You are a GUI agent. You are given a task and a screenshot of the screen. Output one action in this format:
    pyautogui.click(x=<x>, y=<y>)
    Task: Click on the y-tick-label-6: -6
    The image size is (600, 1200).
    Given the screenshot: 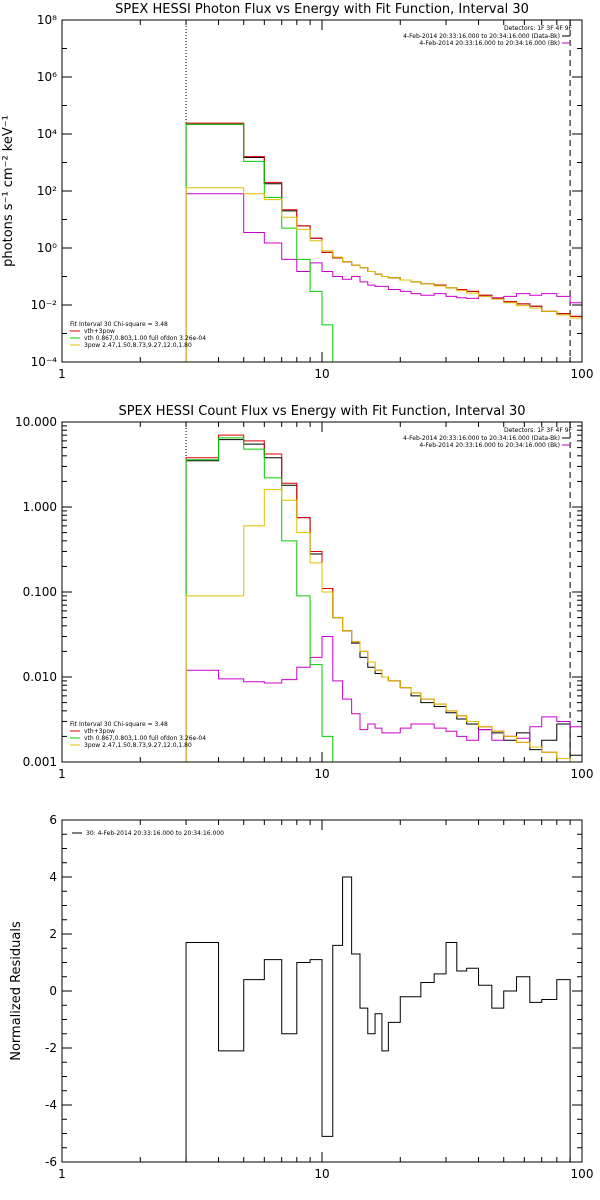 What is the action you would take?
    pyautogui.click(x=51, y=1162)
    